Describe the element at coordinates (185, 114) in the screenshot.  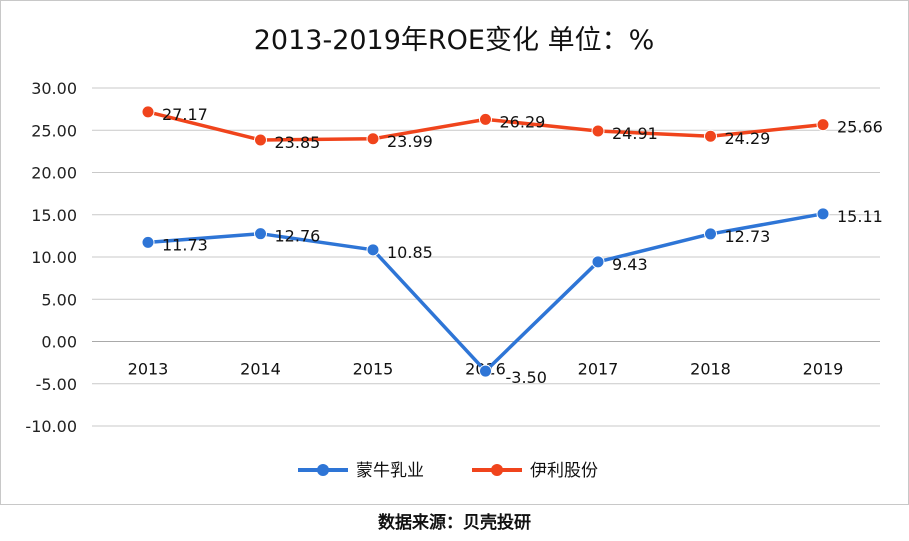
I see `data-label: 27.17` at that location.